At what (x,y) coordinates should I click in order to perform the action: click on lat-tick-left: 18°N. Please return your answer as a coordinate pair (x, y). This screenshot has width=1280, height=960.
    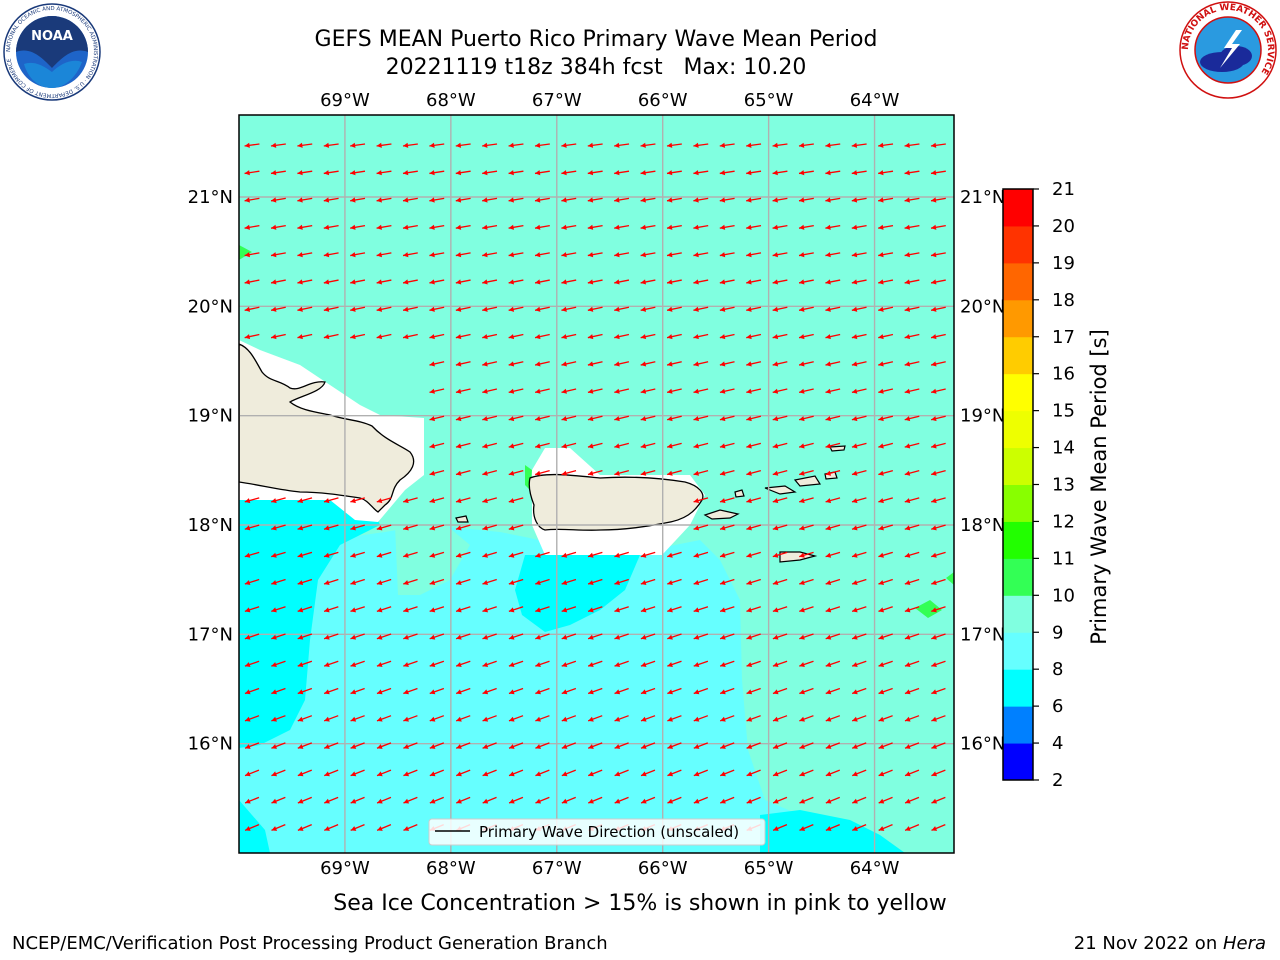
    Looking at the image, I should click on (210, 525).